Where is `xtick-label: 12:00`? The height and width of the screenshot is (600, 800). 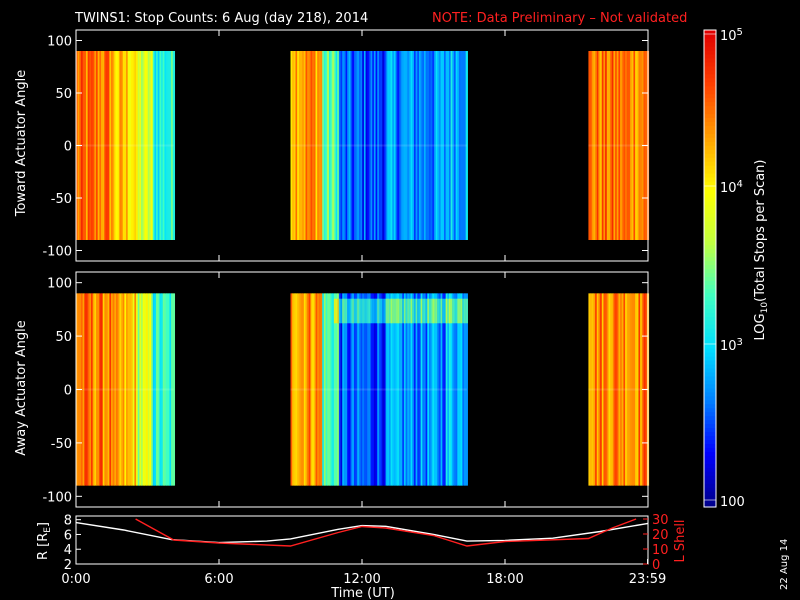
xtick-label: 12:00 is located at coordinates (361, 579).